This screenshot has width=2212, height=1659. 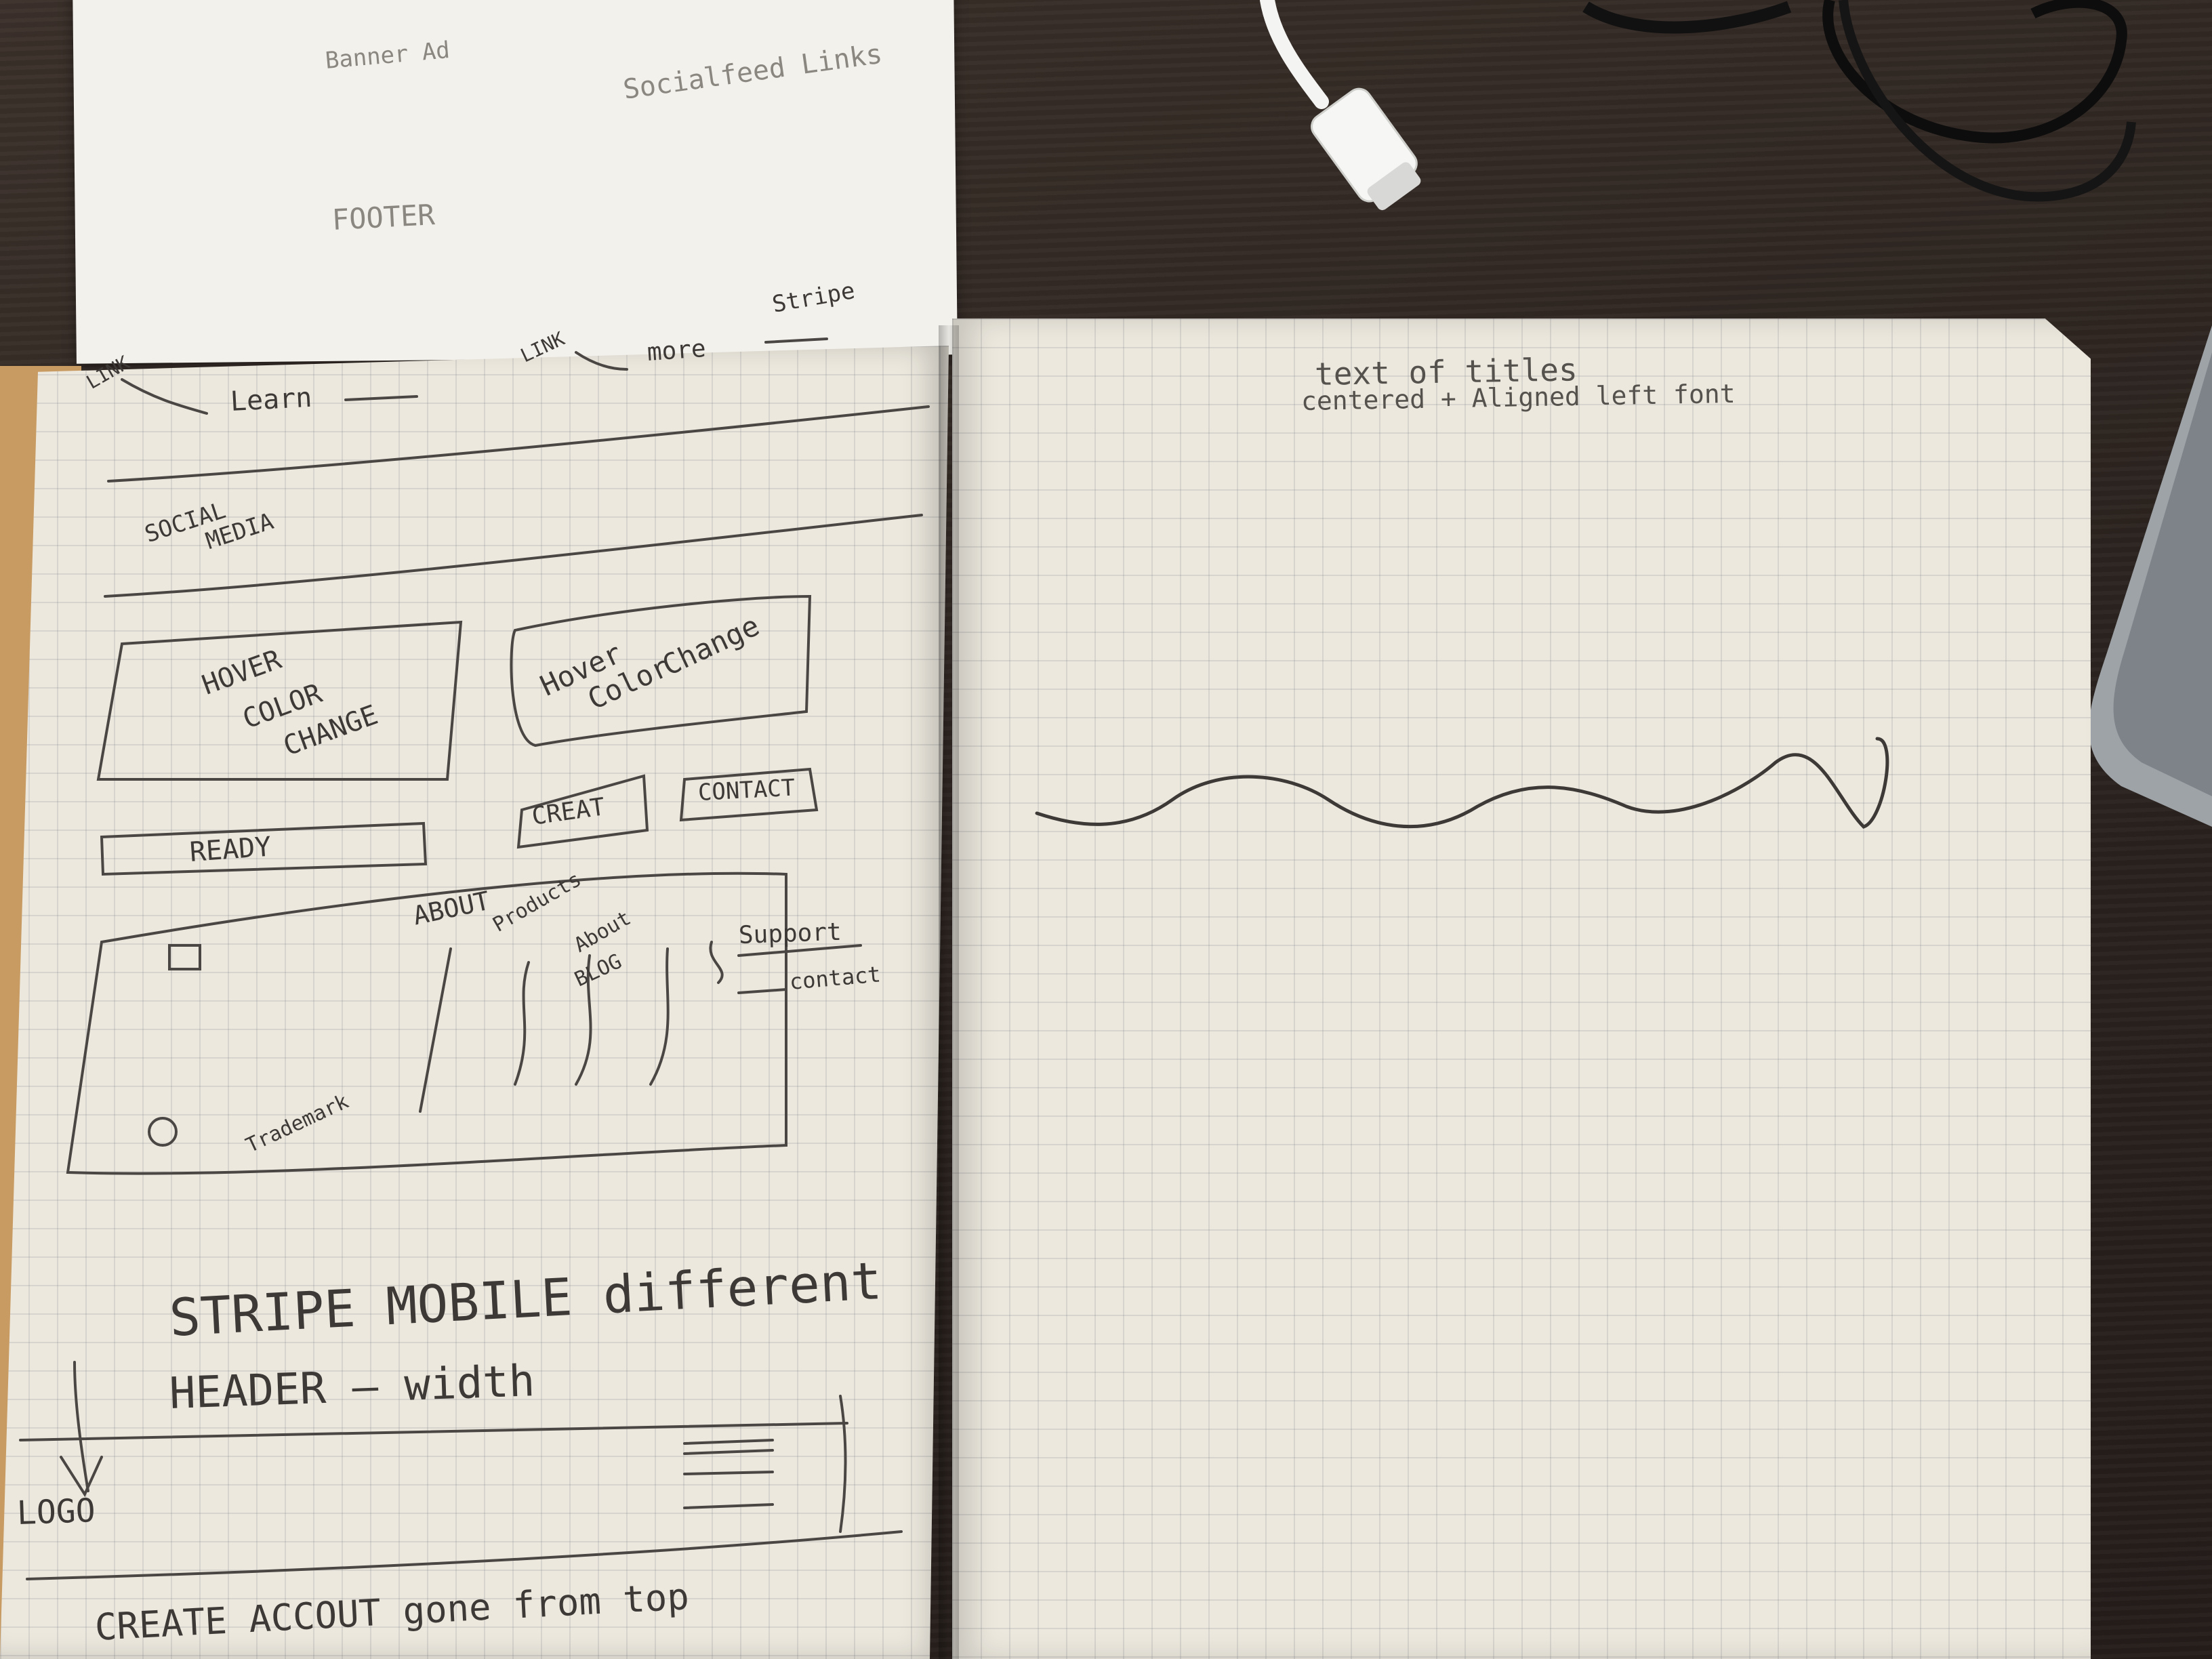 What do you see at coordinates (790, 934) in the screenshot?
I see `footer-support-link: Support` at bounding box center [790, 934].